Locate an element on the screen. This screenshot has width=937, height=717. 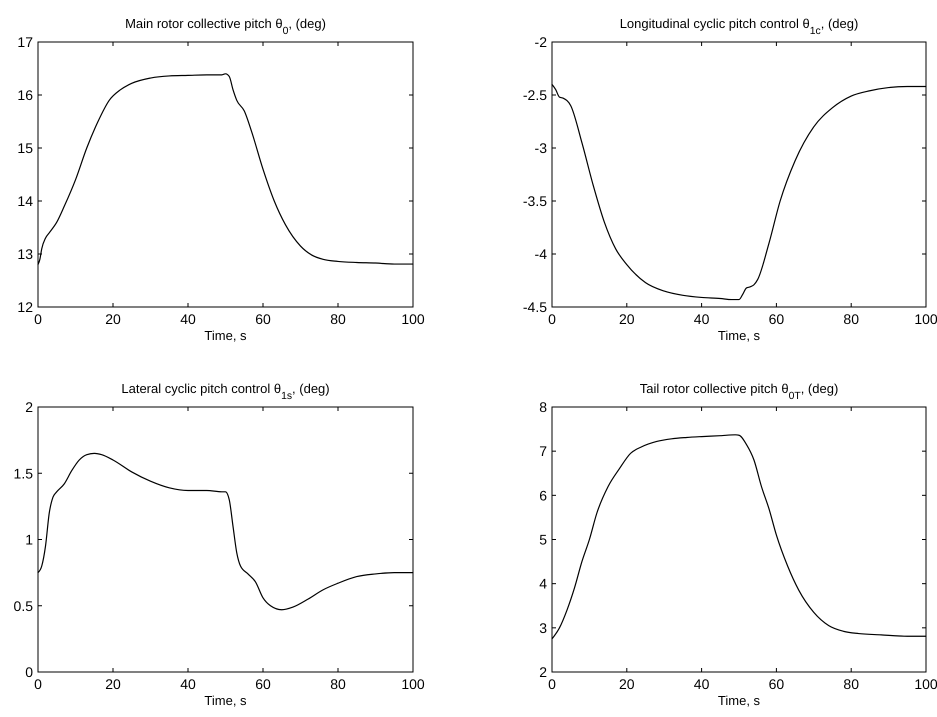
y-tick-label: 3 is located at coordinates (543, 628).